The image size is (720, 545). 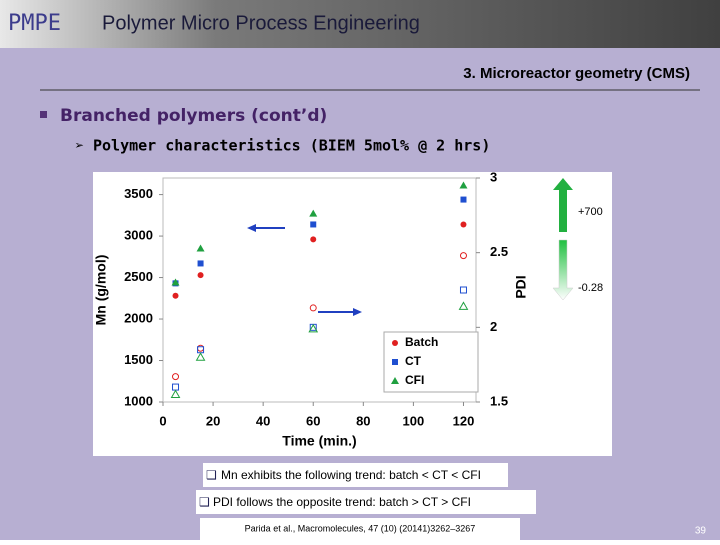 What do you see at coordinates (464, 420) in the screenshot?
I see `x-tick-label: 120` at bounding box center [464, 420].